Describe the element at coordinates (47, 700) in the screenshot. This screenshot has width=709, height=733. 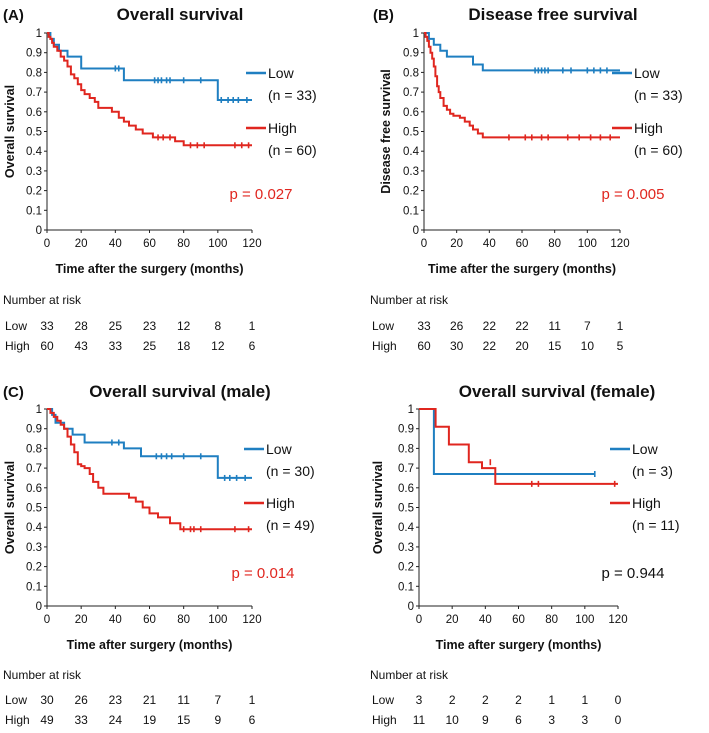
I see `risk-count: 30` at that location.